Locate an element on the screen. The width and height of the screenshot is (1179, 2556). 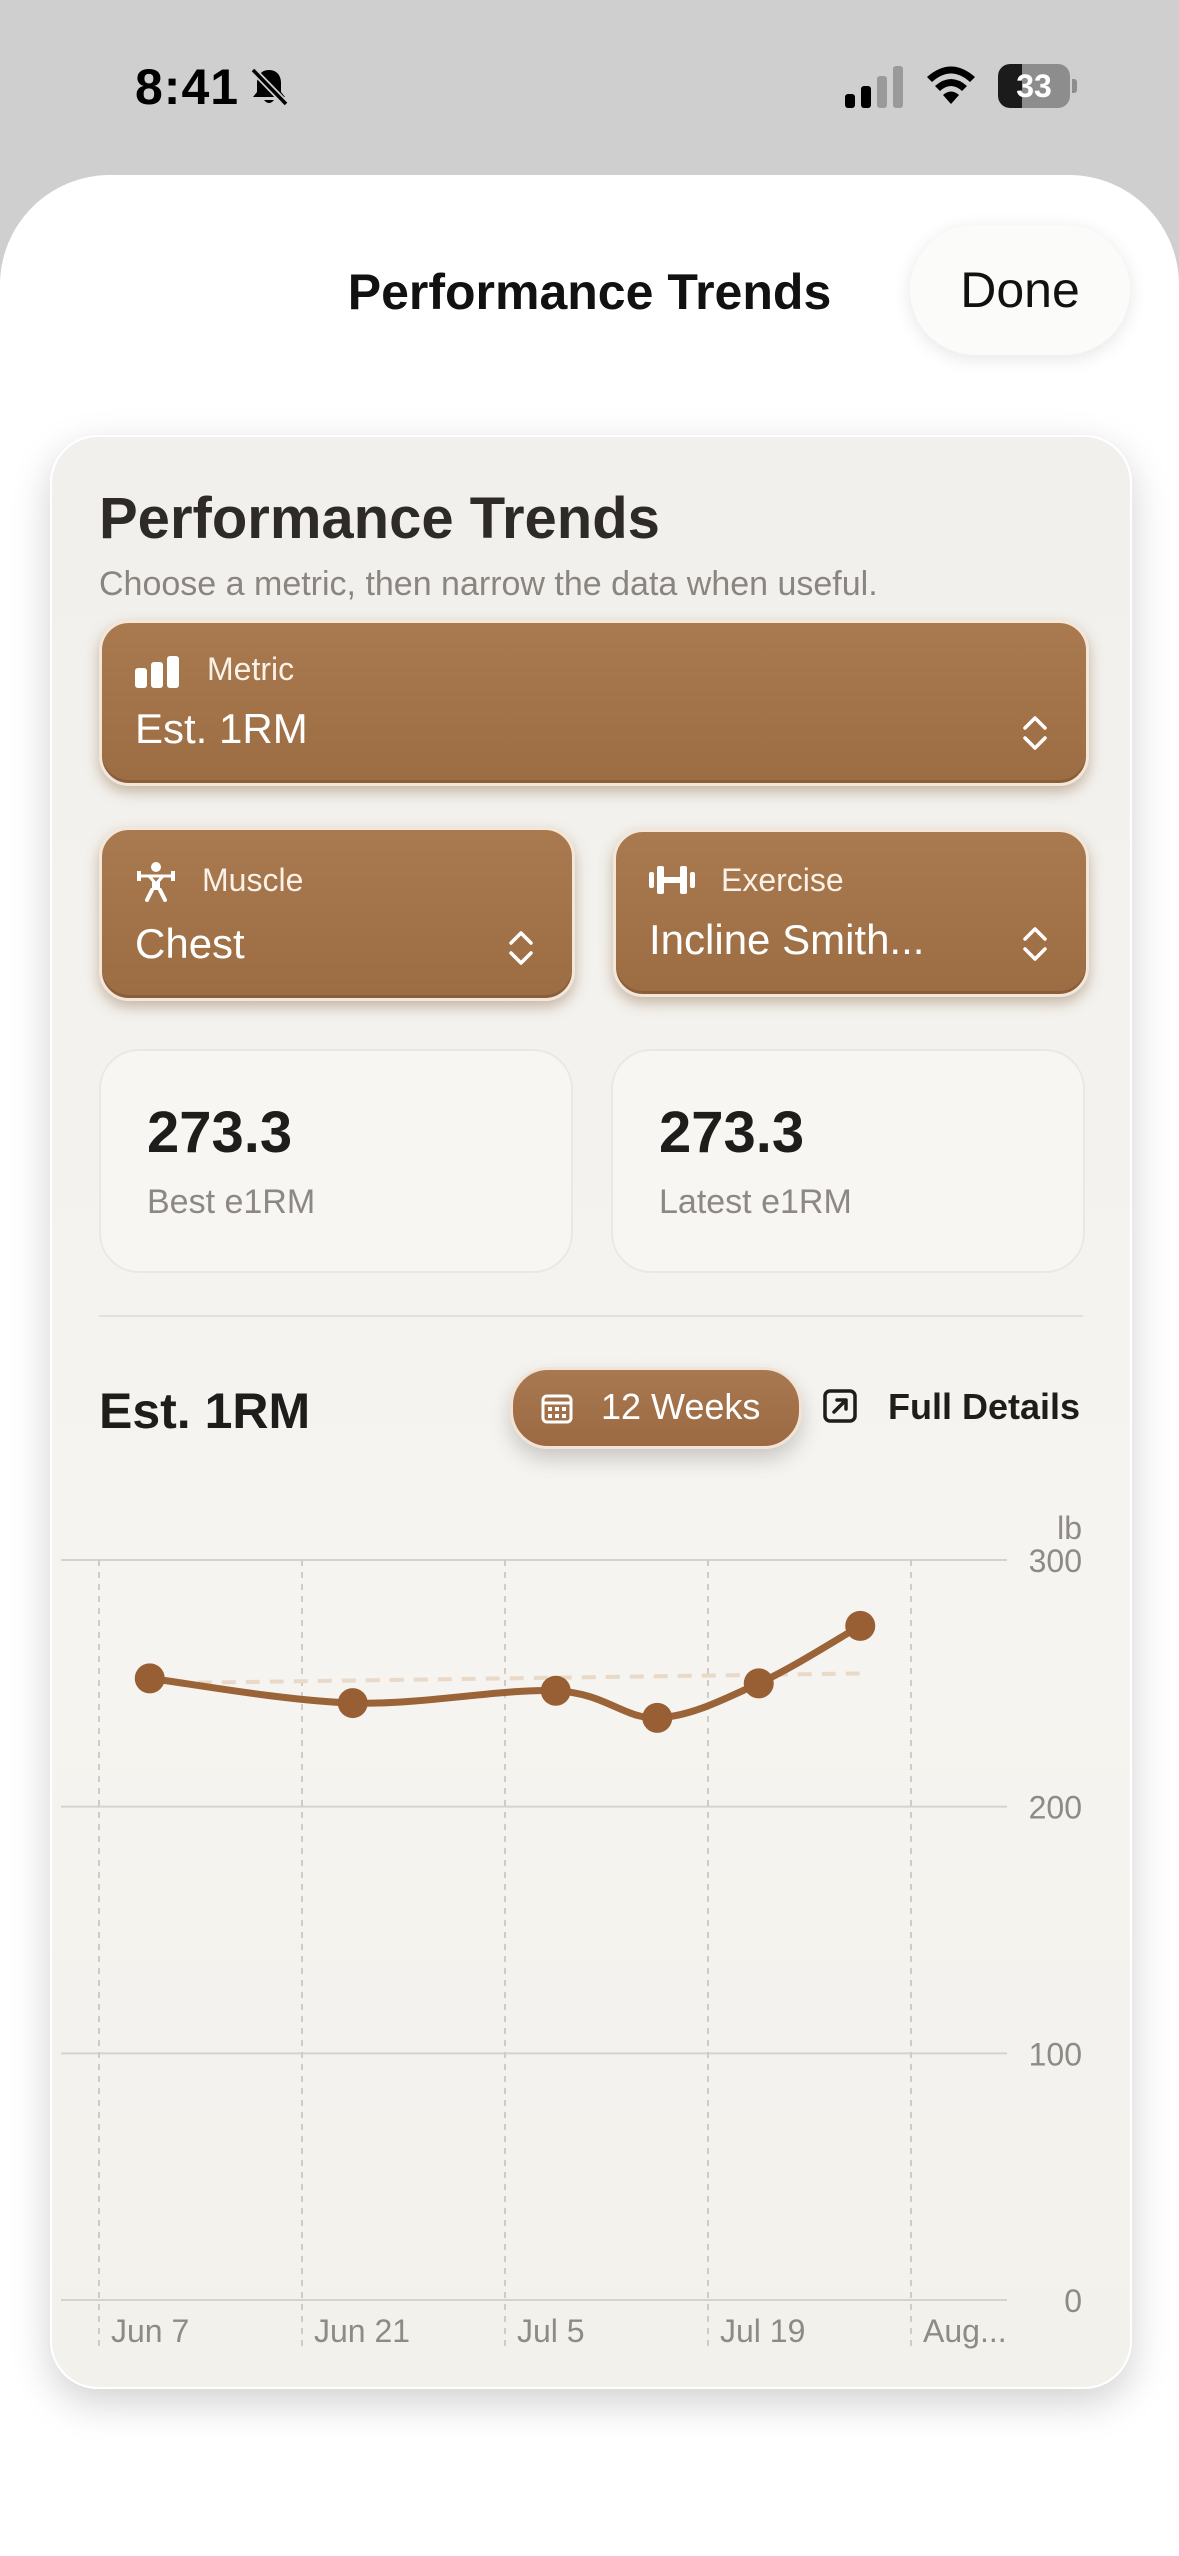
range-label: 12 Weeks is located at coordinates (681, 1406).